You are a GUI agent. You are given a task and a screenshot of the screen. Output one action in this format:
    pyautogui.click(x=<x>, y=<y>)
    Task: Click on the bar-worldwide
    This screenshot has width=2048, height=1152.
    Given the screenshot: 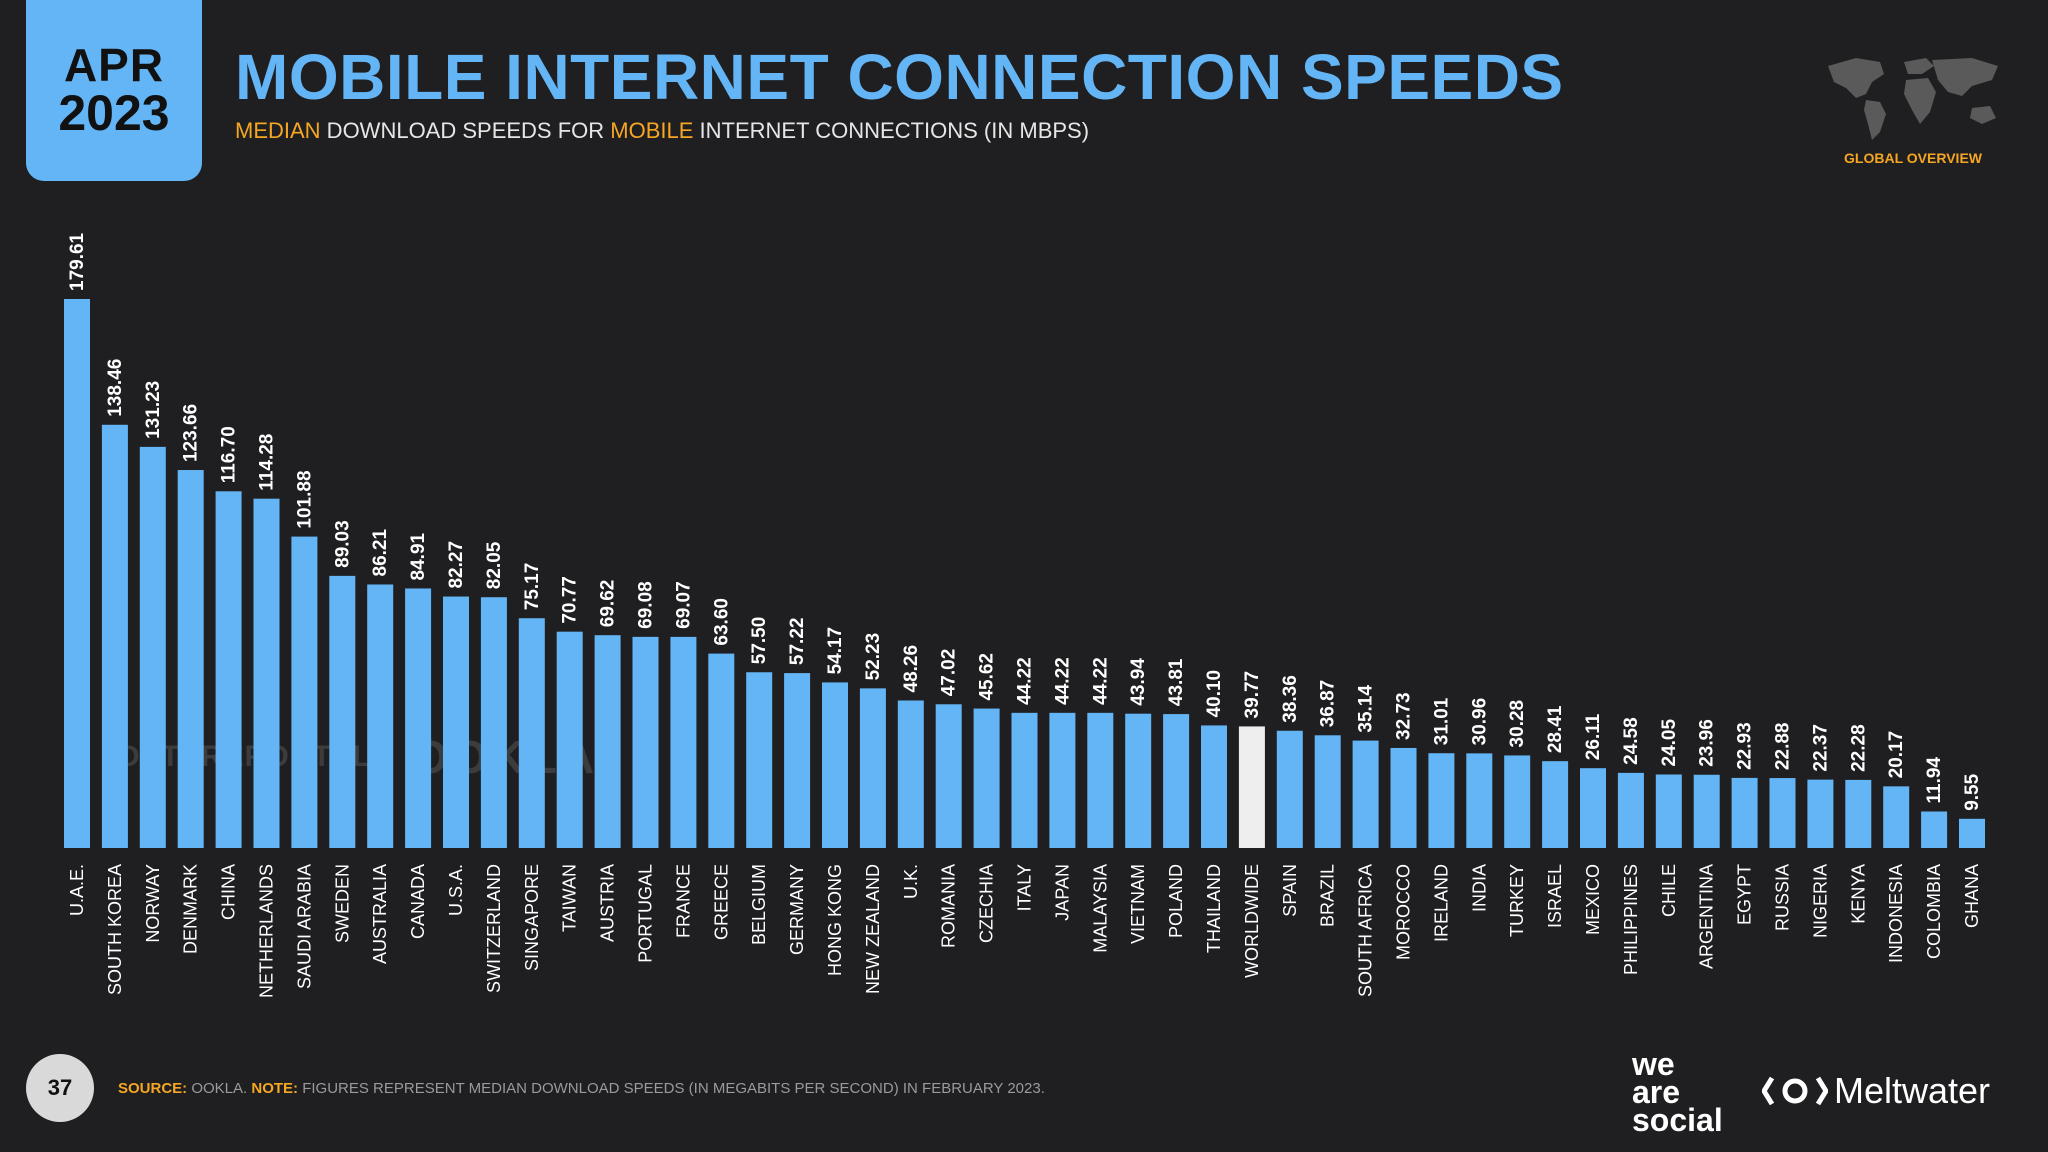 What is the action you would take?
    pyautogui.click(x=1251, y=787)
    